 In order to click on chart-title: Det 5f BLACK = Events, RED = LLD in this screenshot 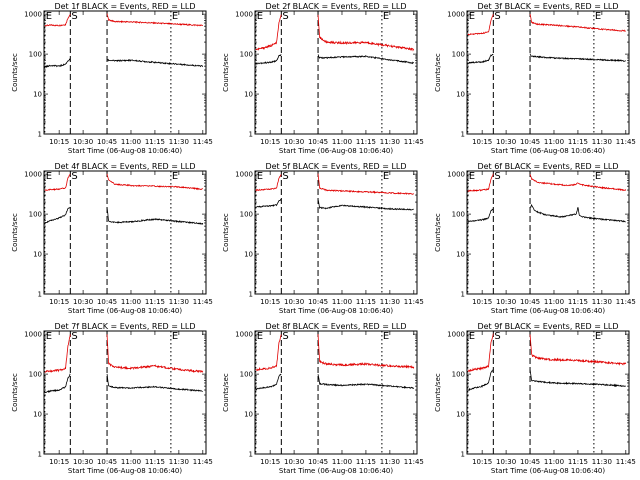, I will do `click(335, 166)`.